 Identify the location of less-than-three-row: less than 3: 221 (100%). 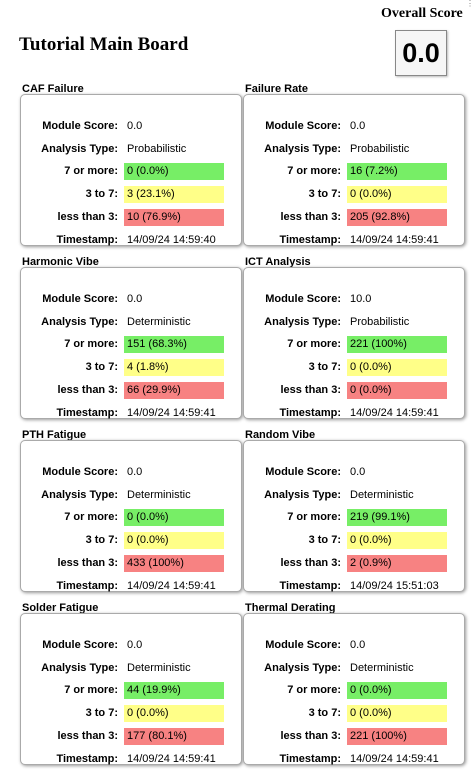
(354, 736).